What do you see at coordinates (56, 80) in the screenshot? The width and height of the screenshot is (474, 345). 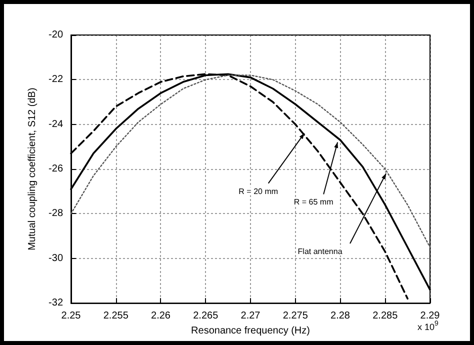 I see `y-tick-label: -22` at bounding box center [56, 80].